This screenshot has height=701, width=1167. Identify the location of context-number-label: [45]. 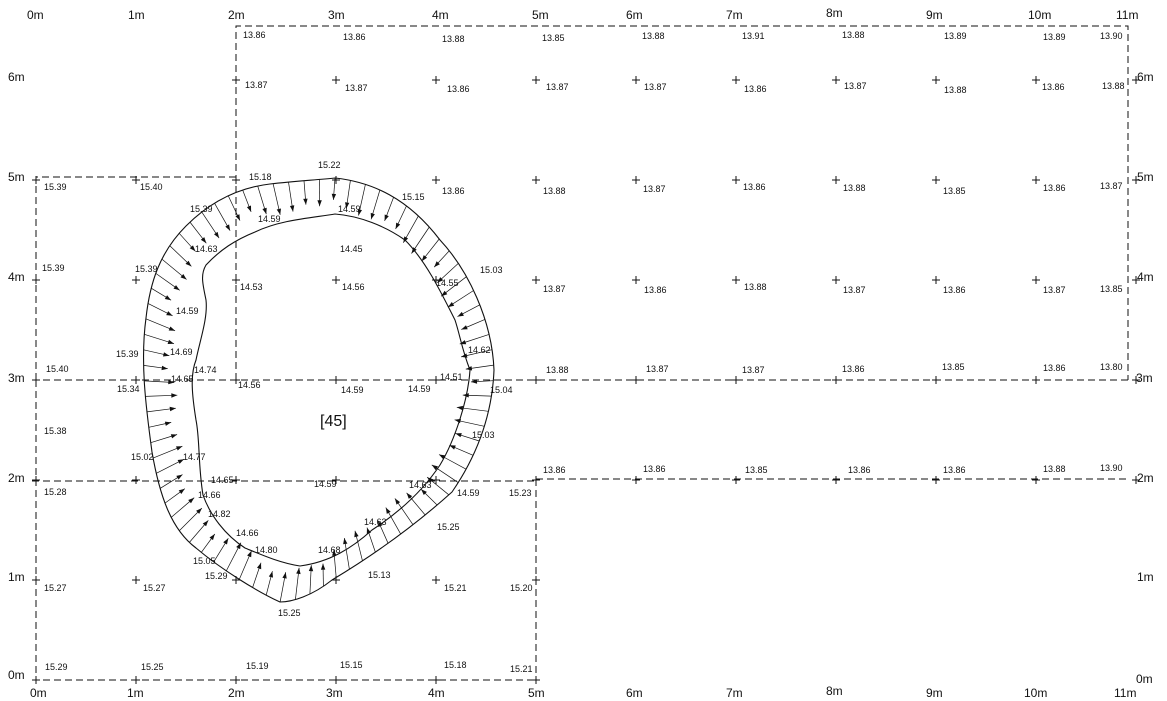
(333, 421).